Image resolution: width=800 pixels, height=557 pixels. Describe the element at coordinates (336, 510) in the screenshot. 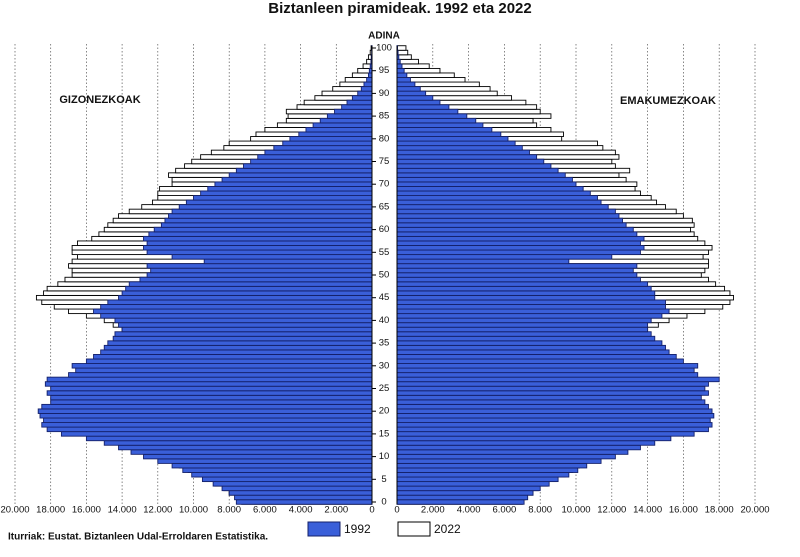

I see `x-tick-label: 2.000` at that location.